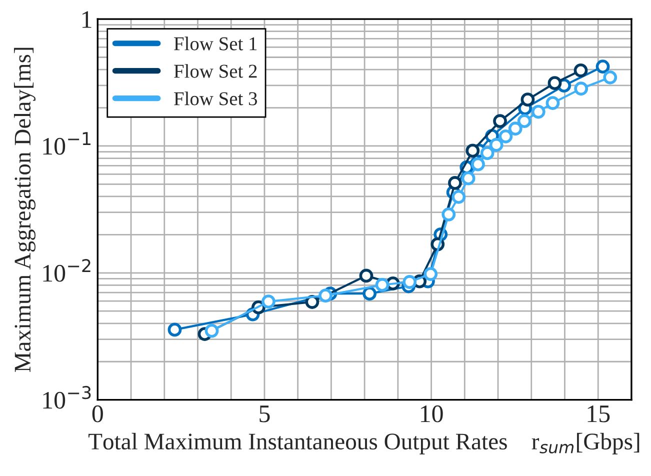 This screenshot has width=651, height=476. I want to click on x-tick-label: 15, so click(599, 414).